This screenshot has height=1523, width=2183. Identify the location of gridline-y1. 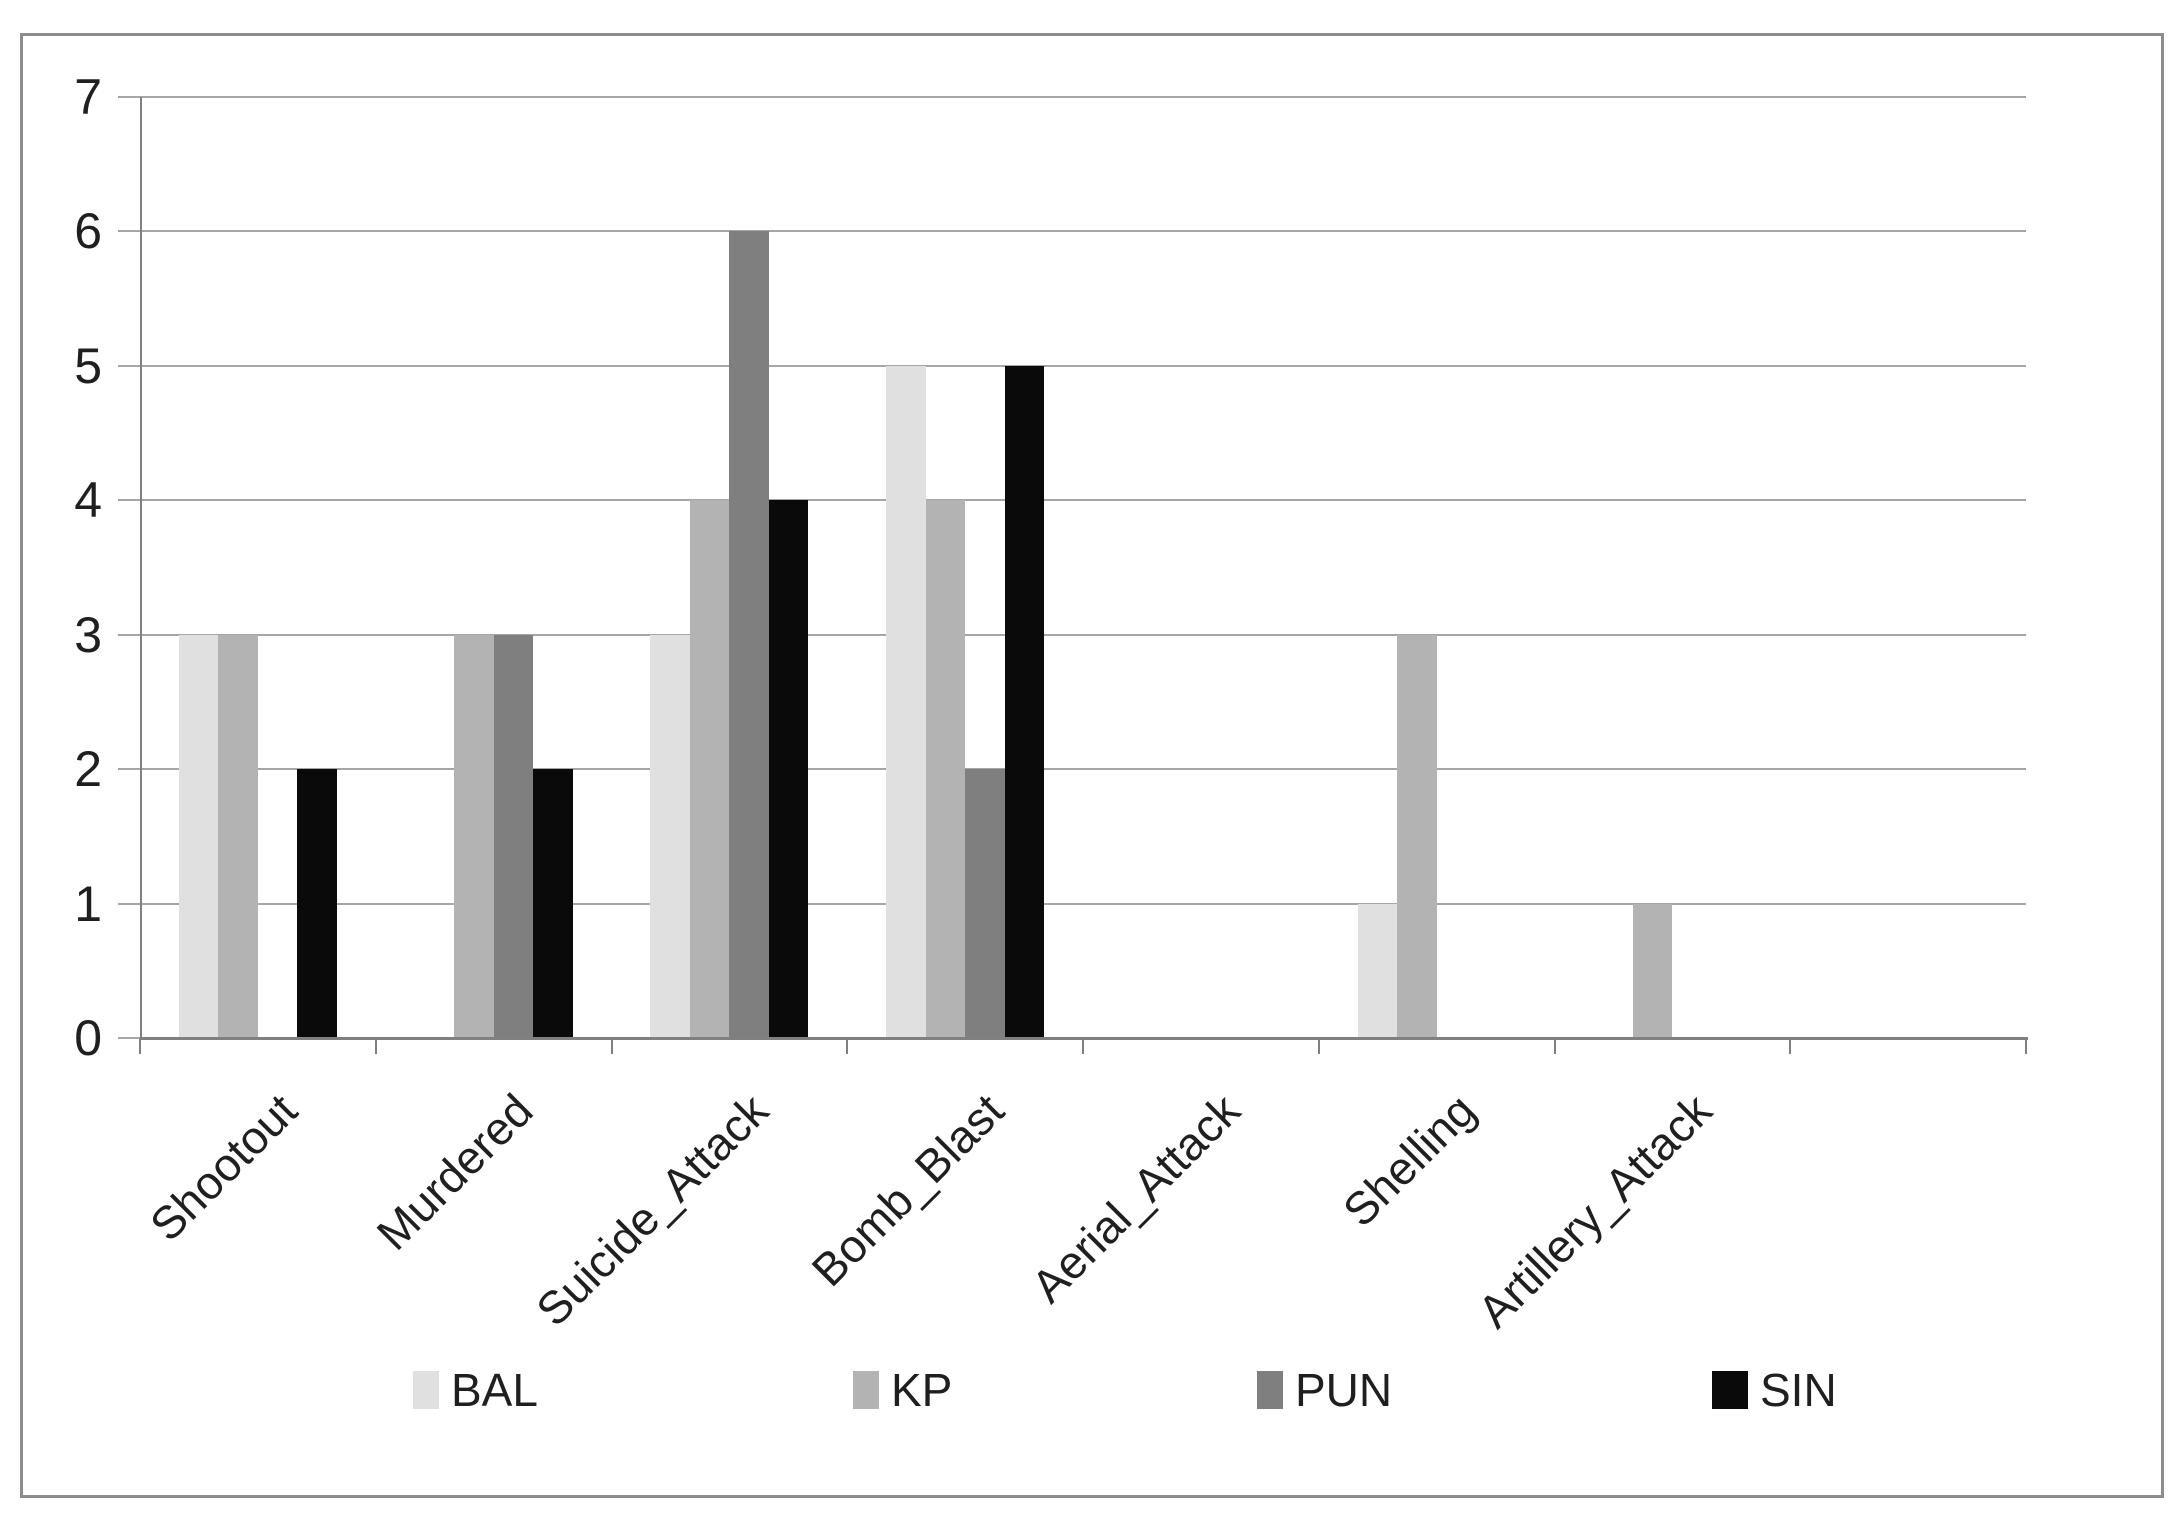
(1083, 903).